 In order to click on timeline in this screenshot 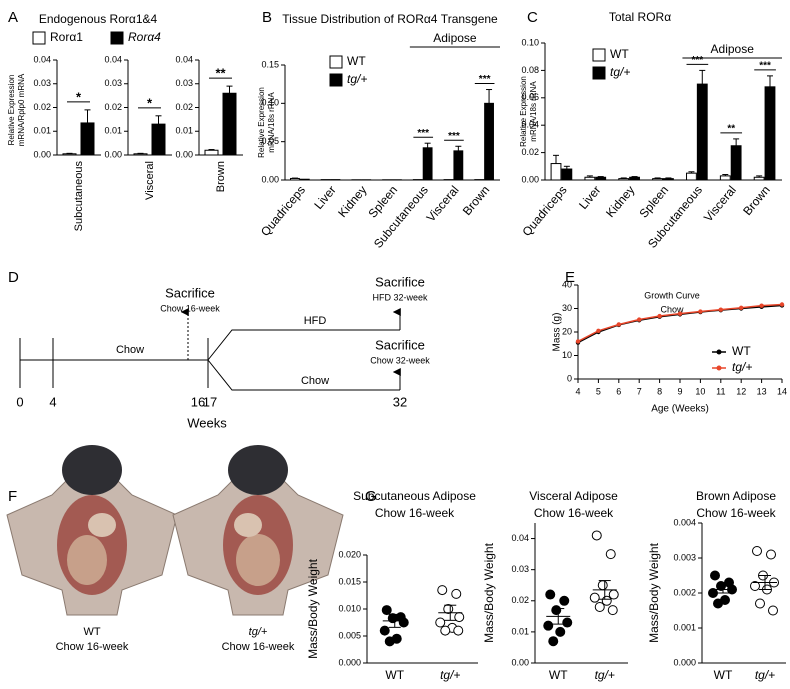, I will do `click(210, 349)`.